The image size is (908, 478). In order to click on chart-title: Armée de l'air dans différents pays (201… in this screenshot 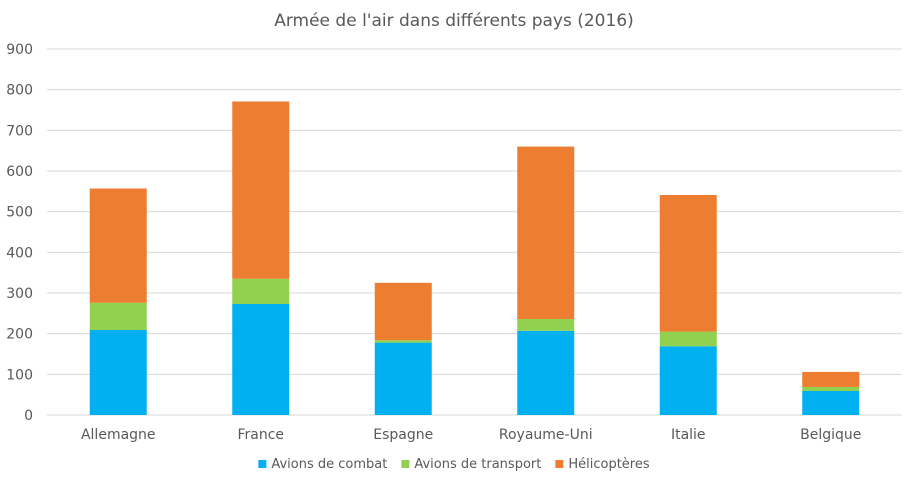, I will do `click(454, 21)`.